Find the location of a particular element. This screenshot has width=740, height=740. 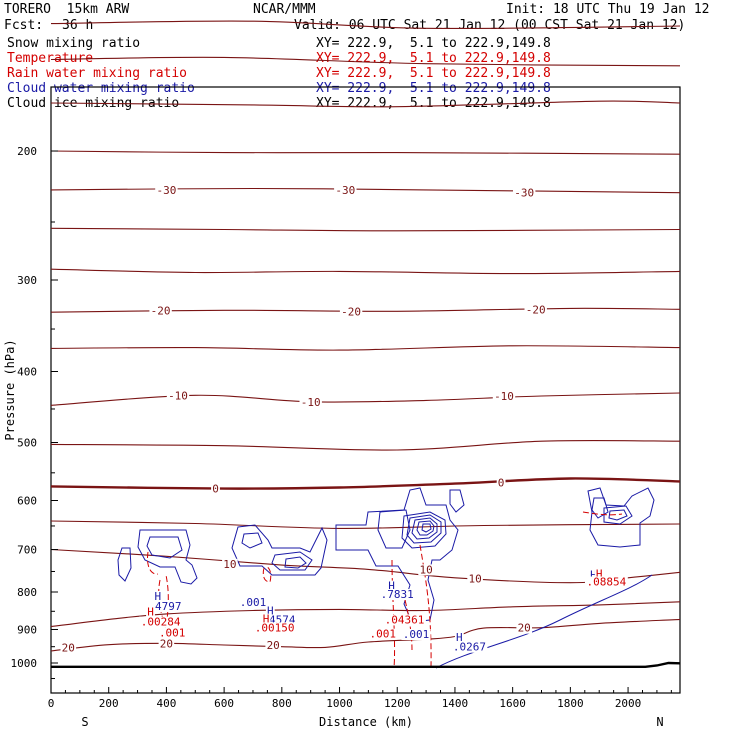

cloud-water-label: .4797 is located at coordinates (164, 606).